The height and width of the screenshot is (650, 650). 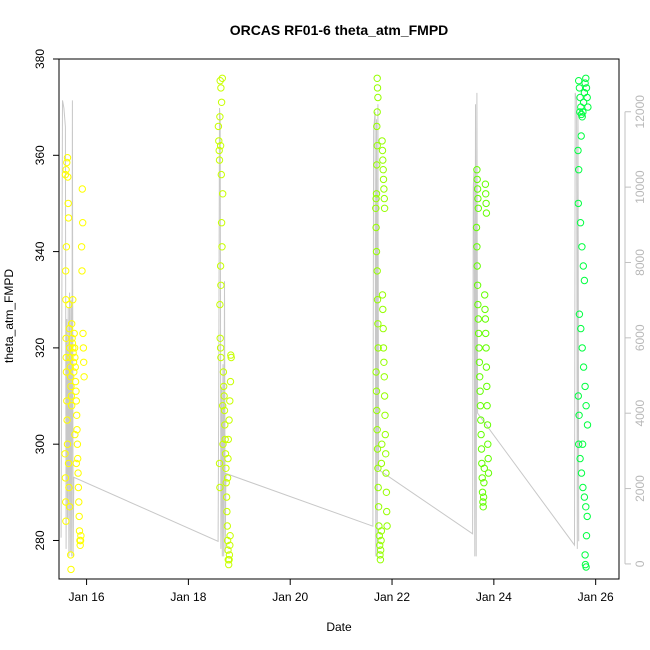 What do you see at coordinates (40, 444) in the screenshot?
I see `y-tick-label: 300` at bounding box center [40, 444].